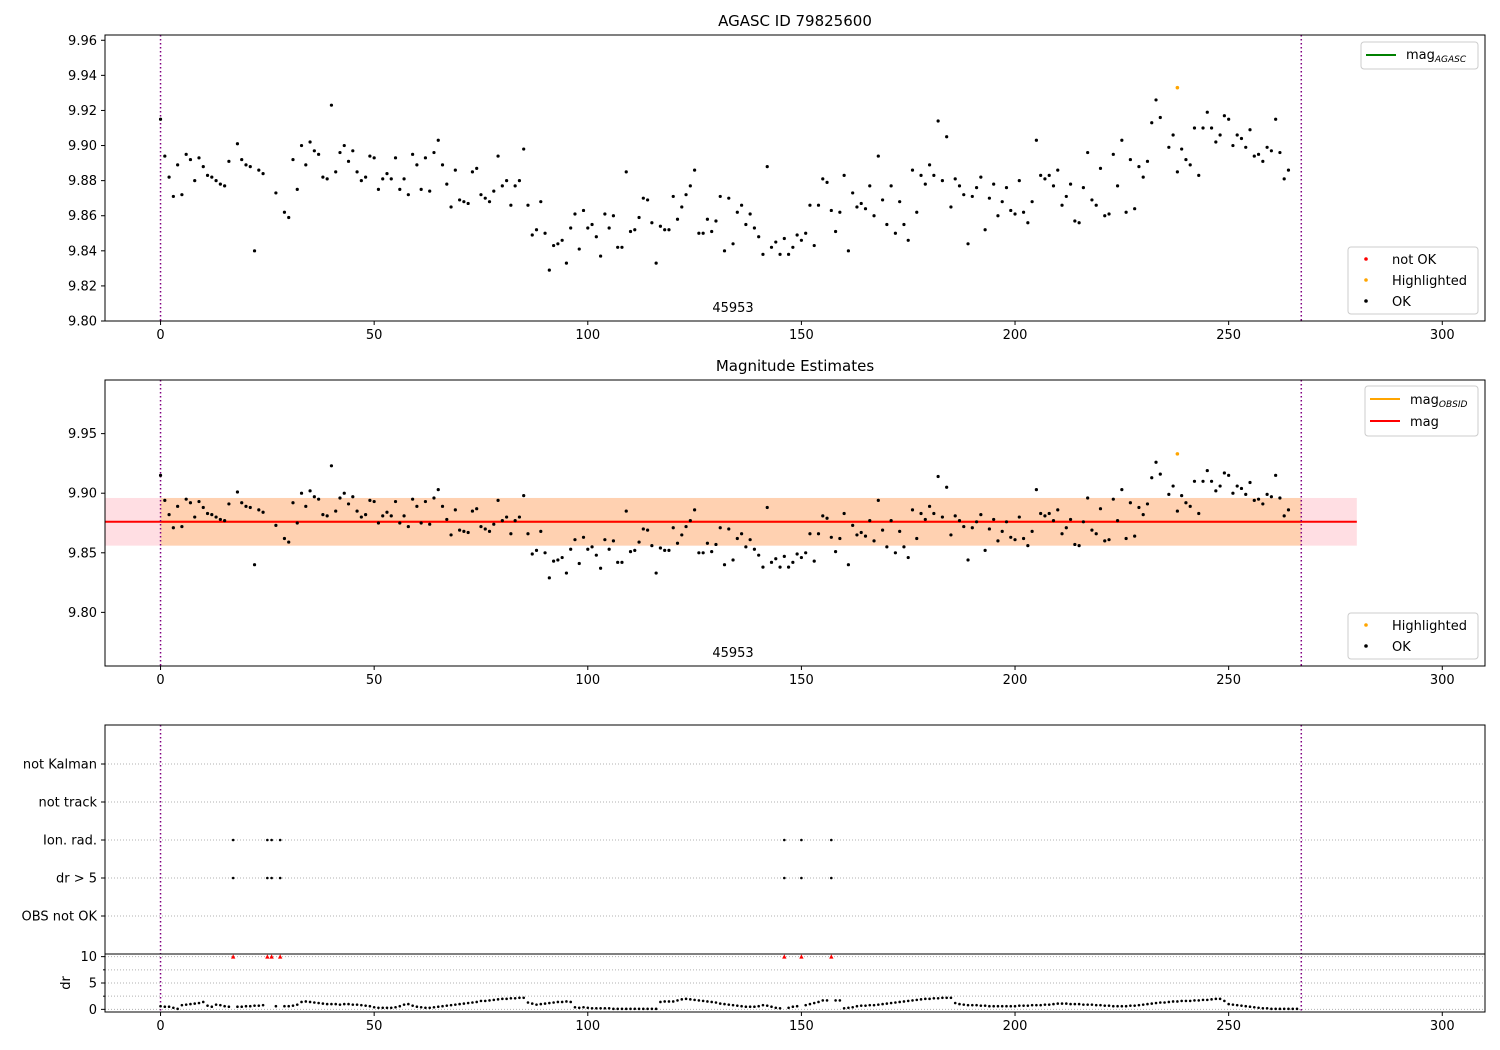  What do you see at coordinates (1413, 280) in the screenshot?
I see `p1-legend-points: not OK Highlighted OK` at bounding box center [1413, 280].